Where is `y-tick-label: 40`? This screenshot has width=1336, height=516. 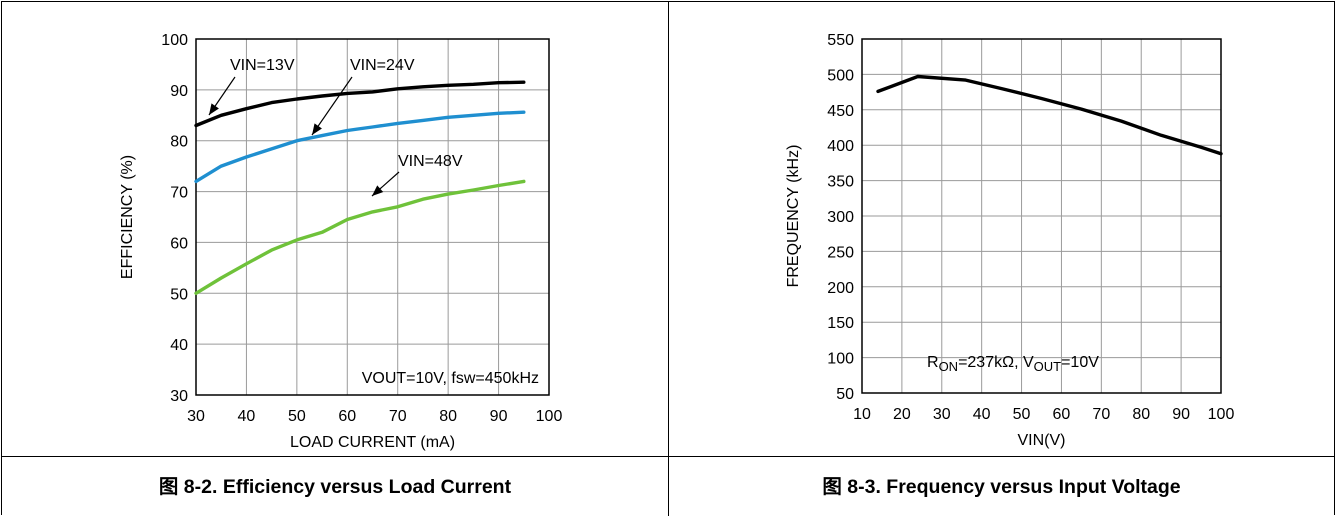 y-tick-label: 40 is located at coordinates (179, 345).